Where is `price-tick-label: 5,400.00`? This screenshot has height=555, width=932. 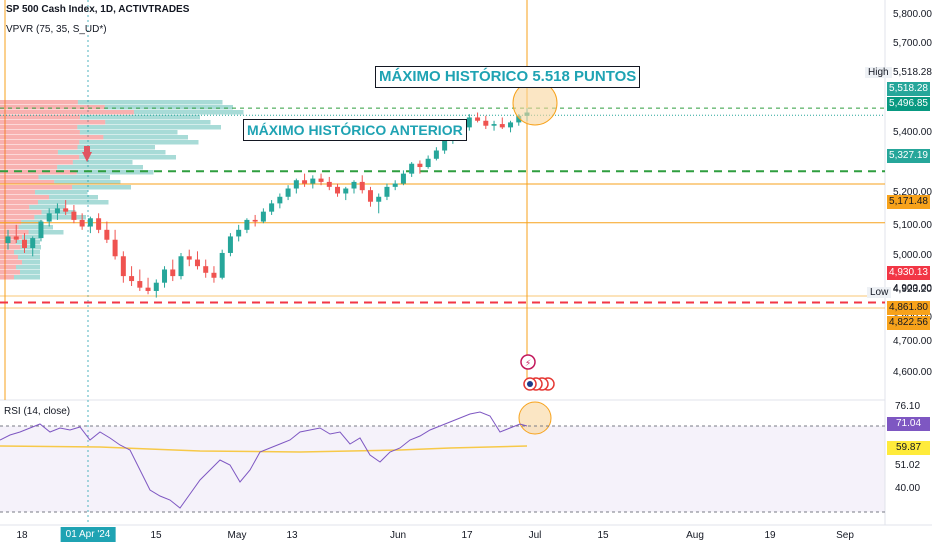
price-tick-label: 5,400.00 is located at coordinates (912, 132).